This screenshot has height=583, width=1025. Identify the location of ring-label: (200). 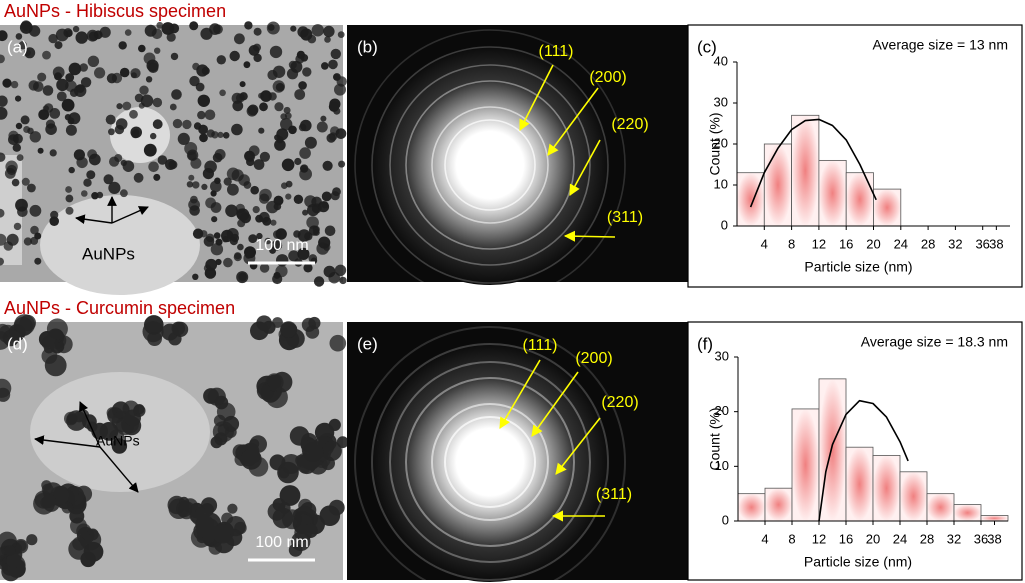
(593, 358).